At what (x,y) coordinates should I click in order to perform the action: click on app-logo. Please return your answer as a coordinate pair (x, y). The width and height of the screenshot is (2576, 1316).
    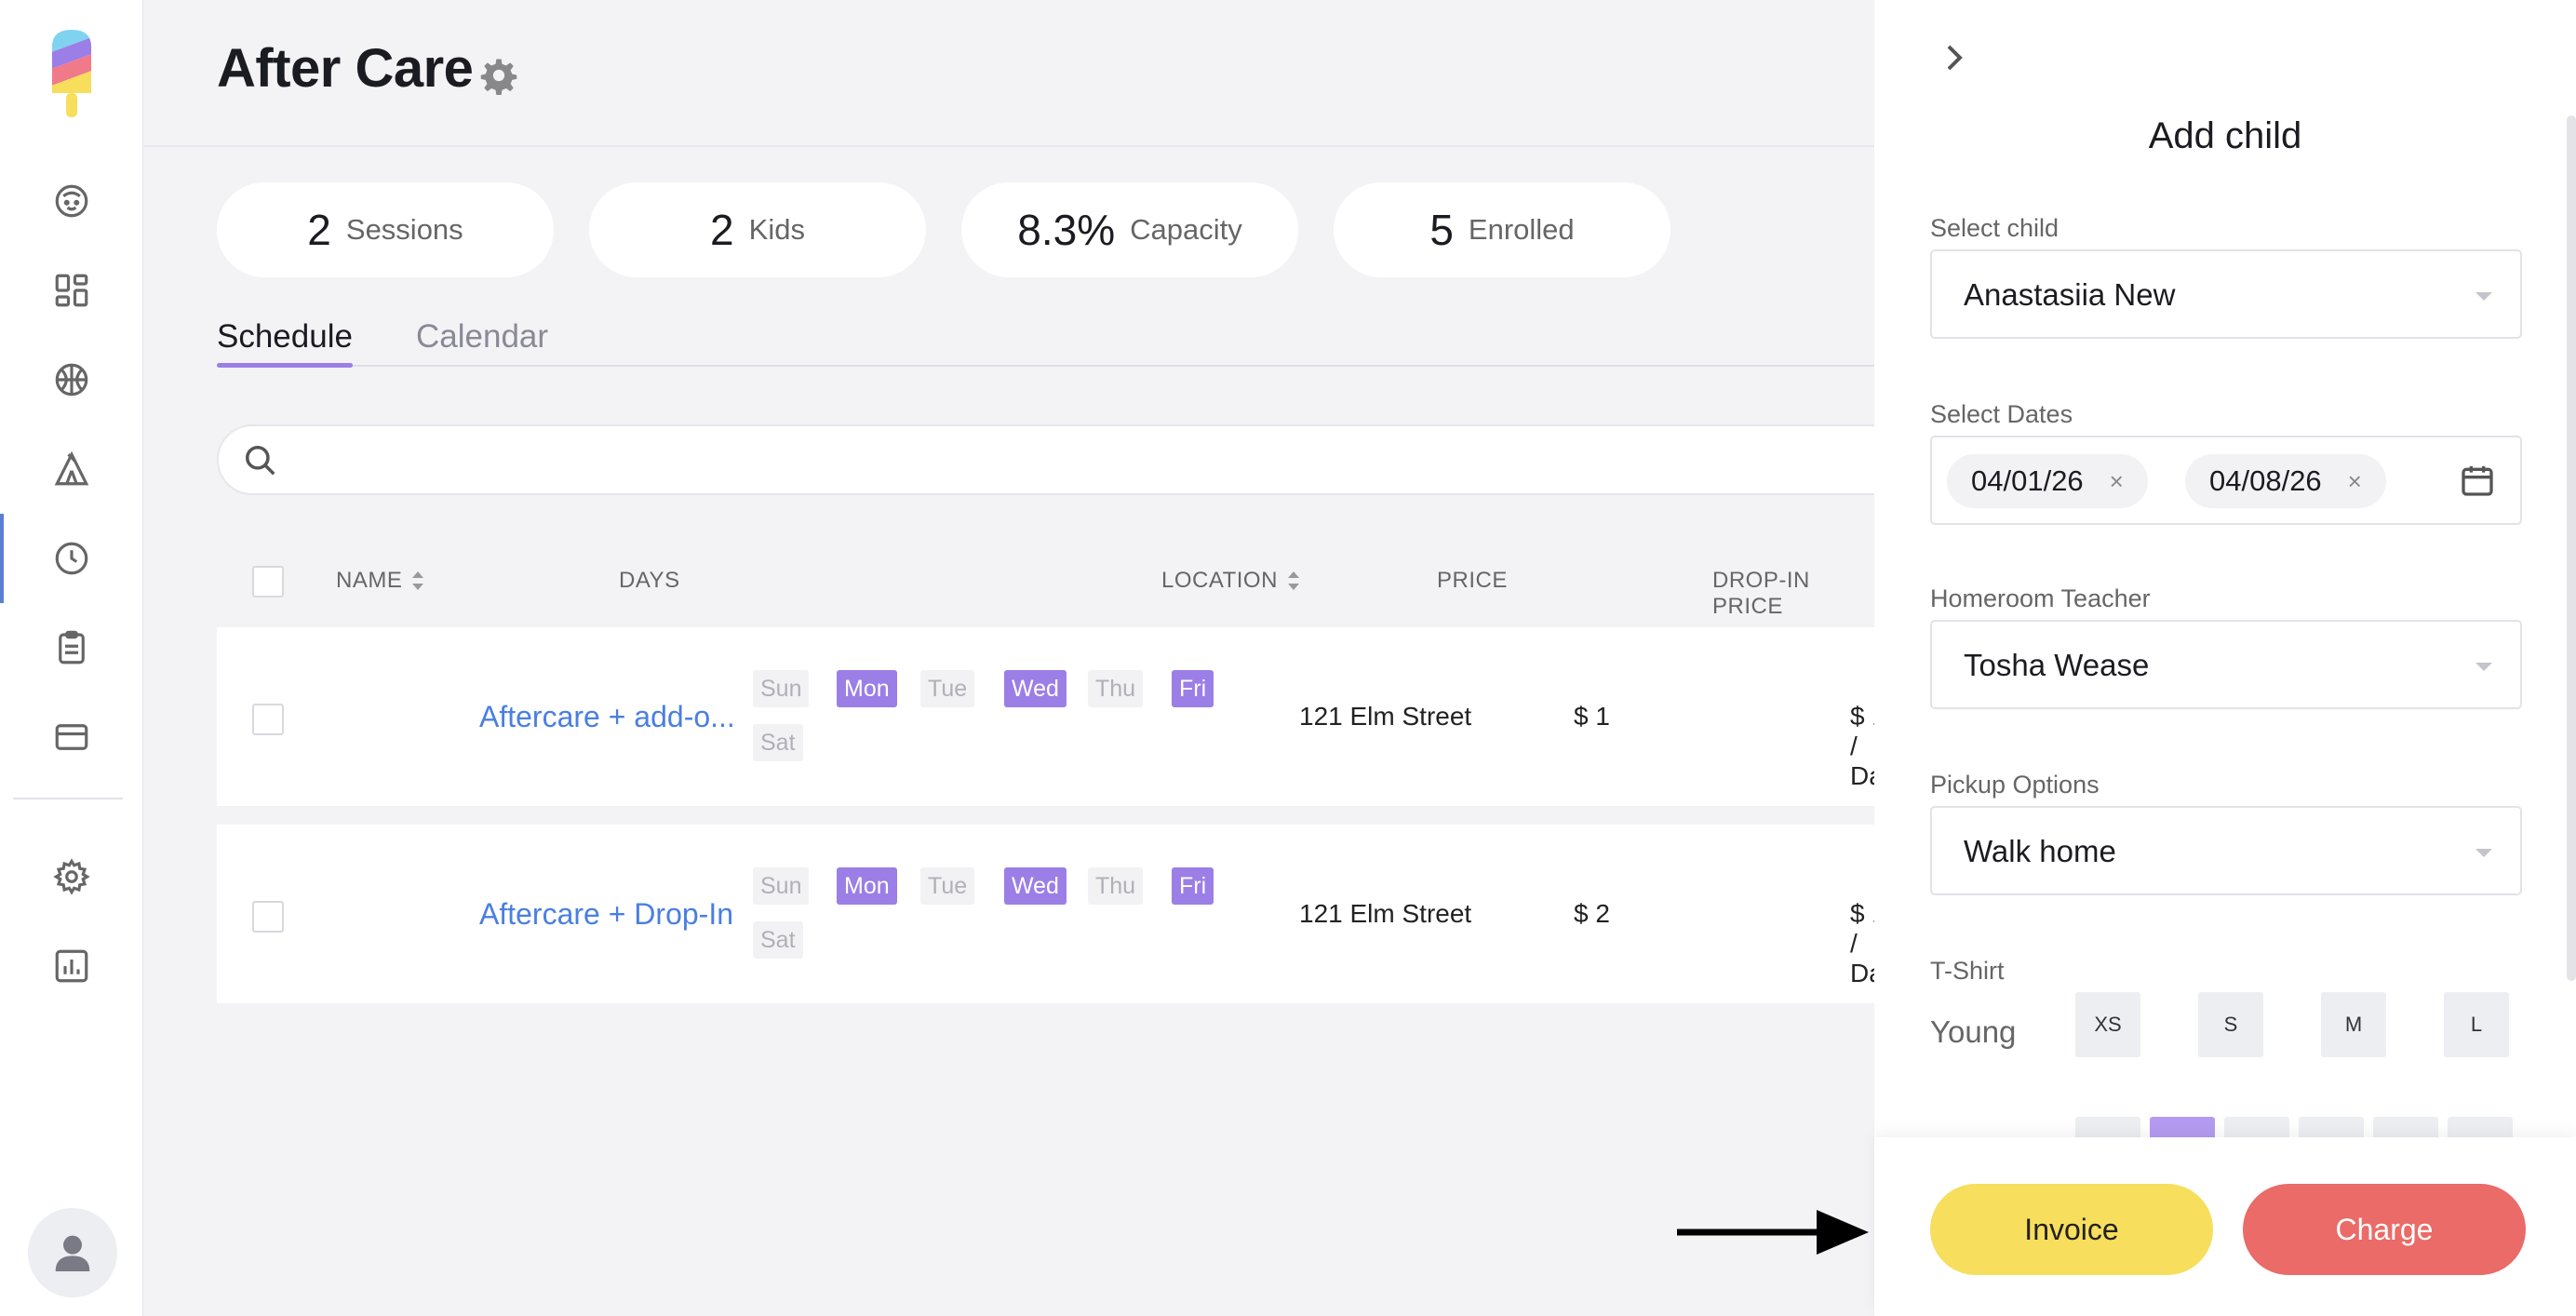
    Looking at the image, I should click on (72, 75).